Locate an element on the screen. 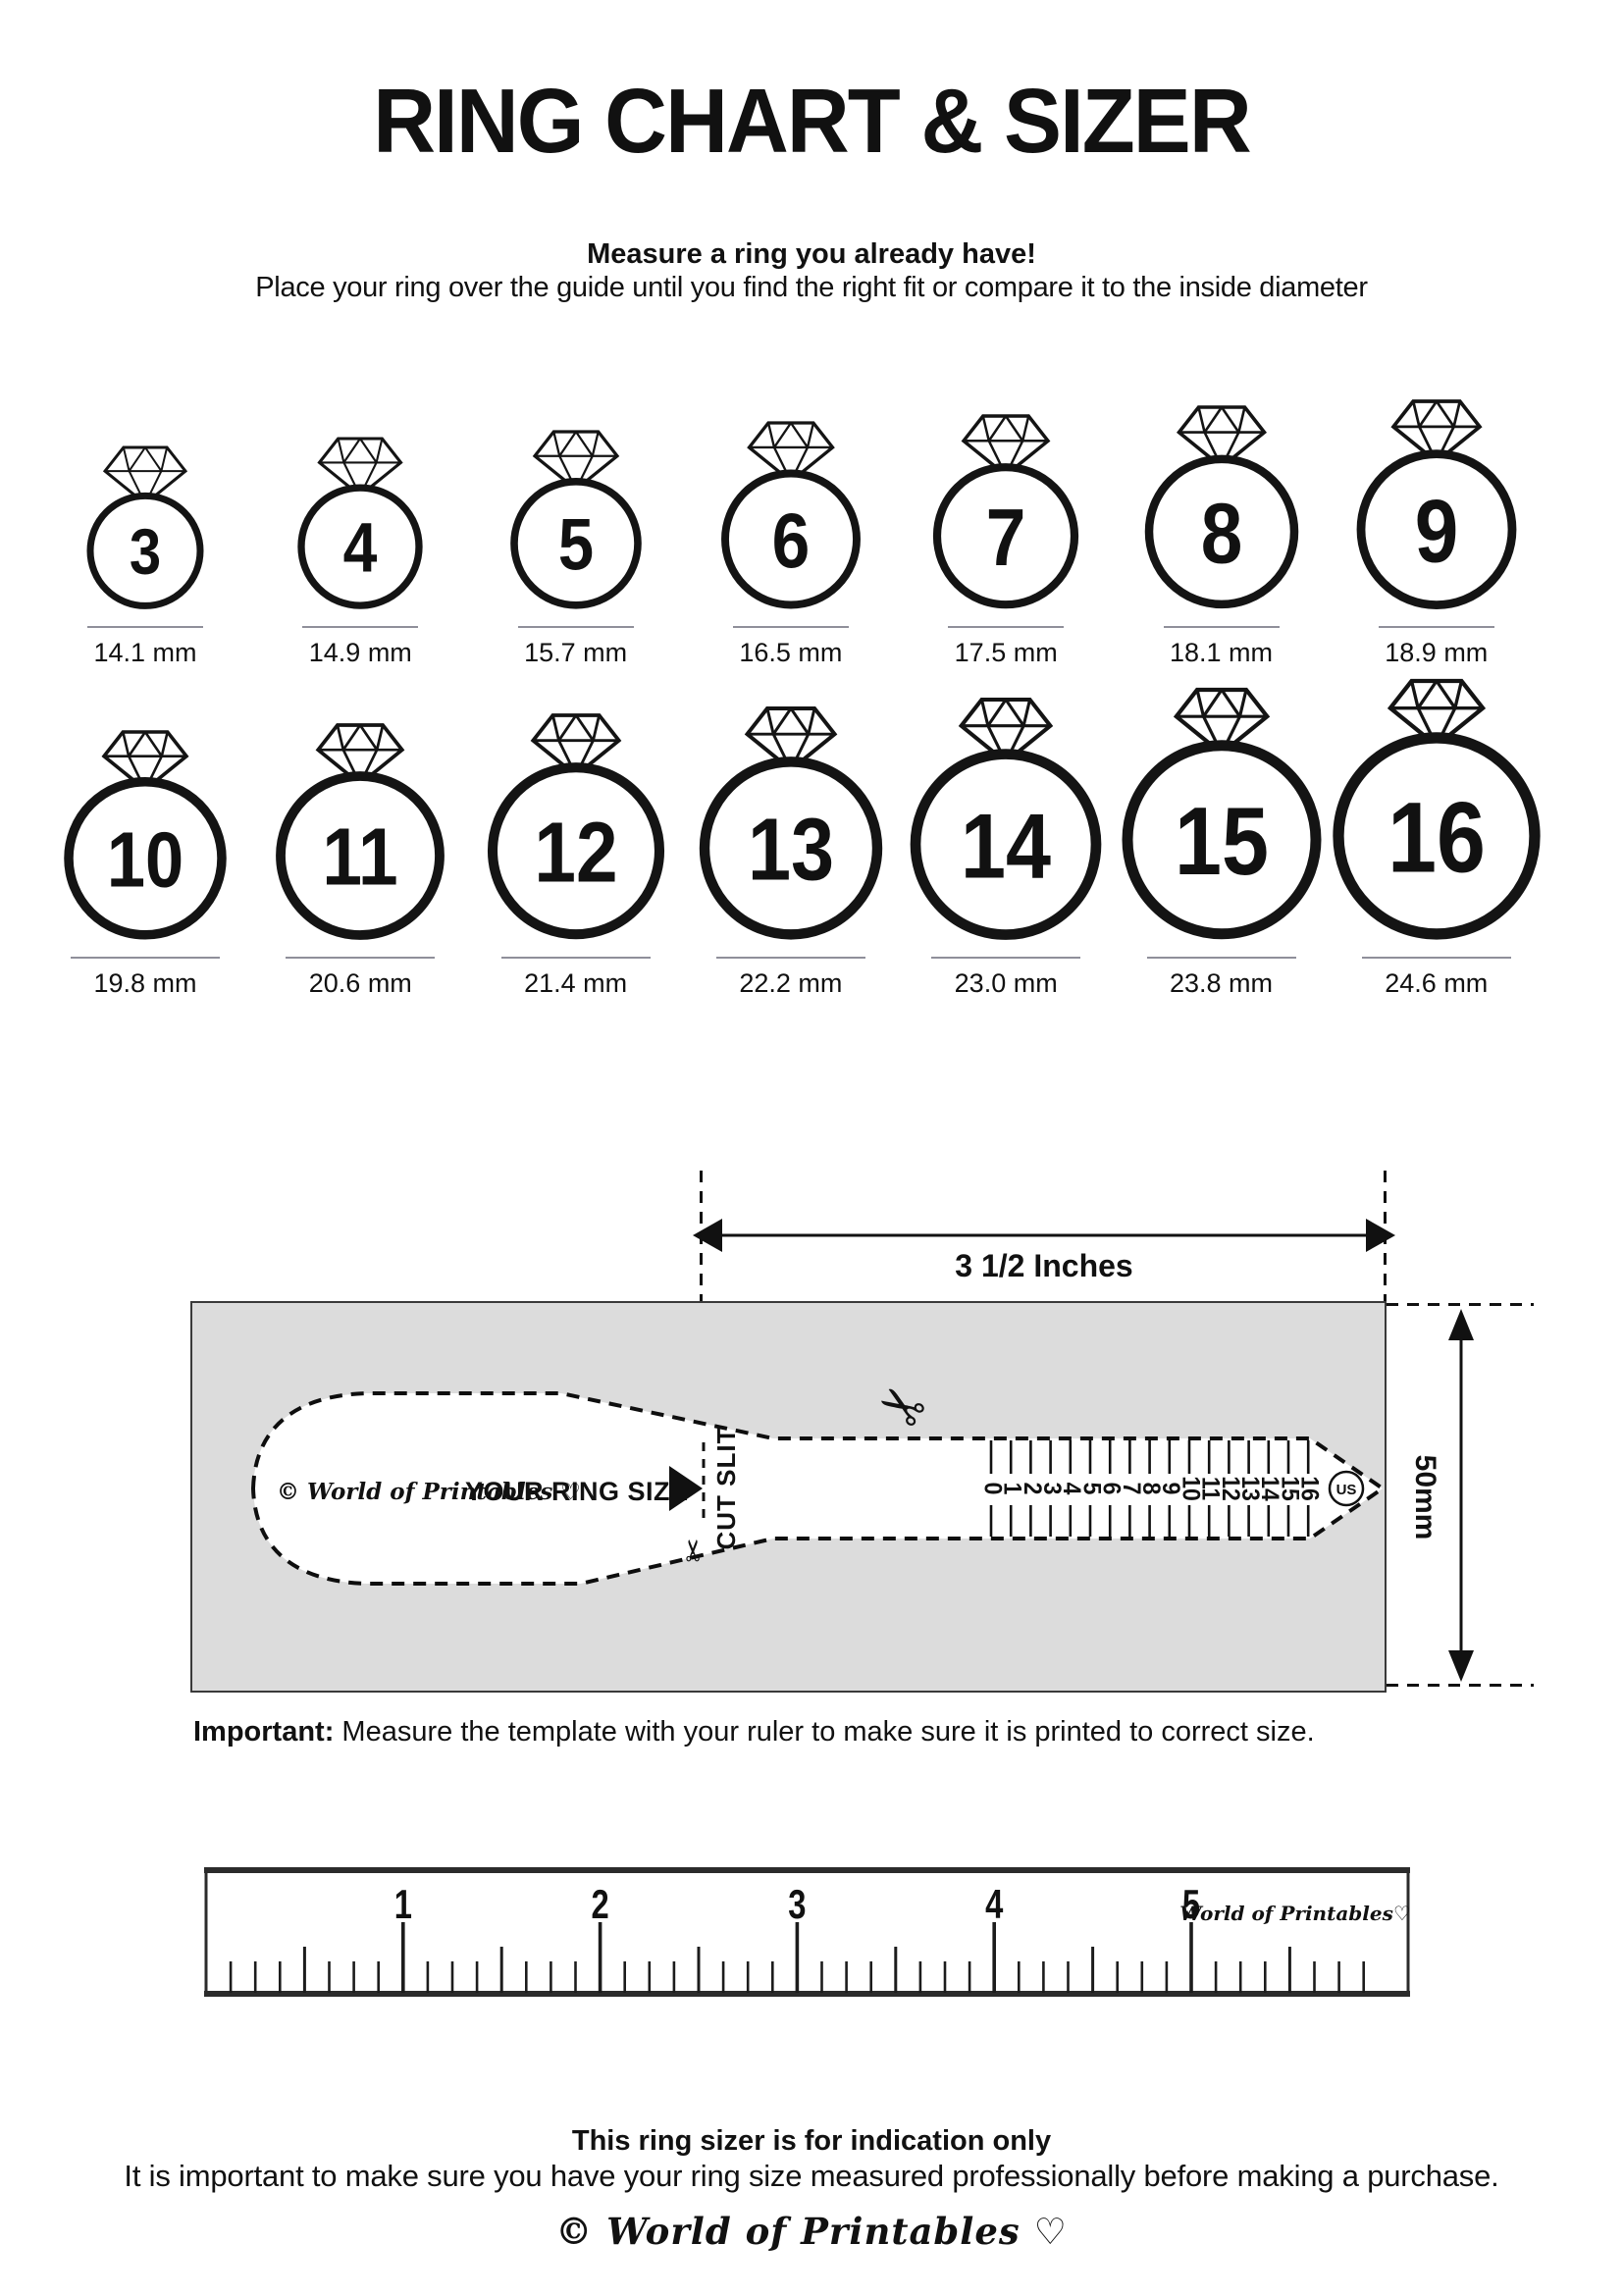  ring-size-number: 8 is located at coordinates (1221, 534).